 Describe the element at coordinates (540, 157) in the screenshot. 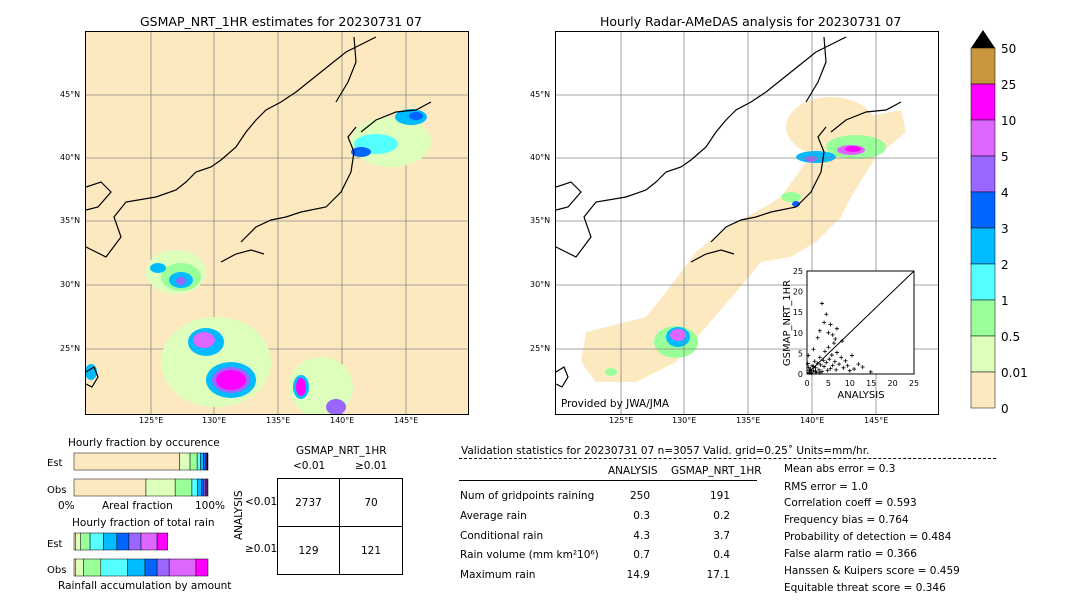

I see `right-lat-40: 40°N` at that location.